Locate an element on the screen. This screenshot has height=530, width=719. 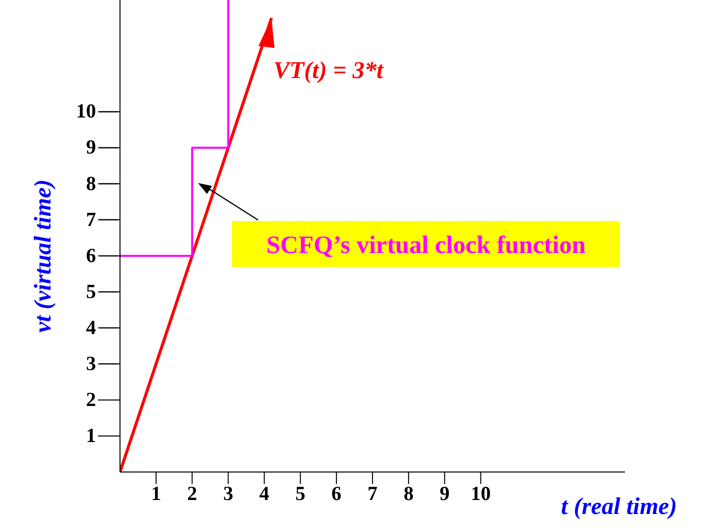
y-tick-label: 7 is located at coordinates (91, 219).